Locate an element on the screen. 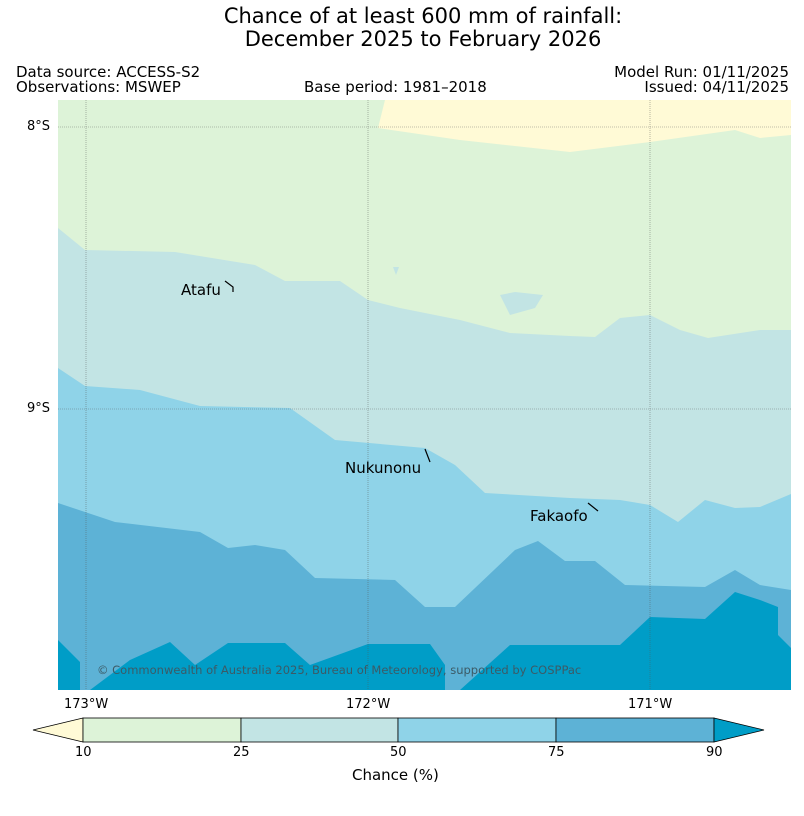  island-markers is located at coordinates (411, 396).